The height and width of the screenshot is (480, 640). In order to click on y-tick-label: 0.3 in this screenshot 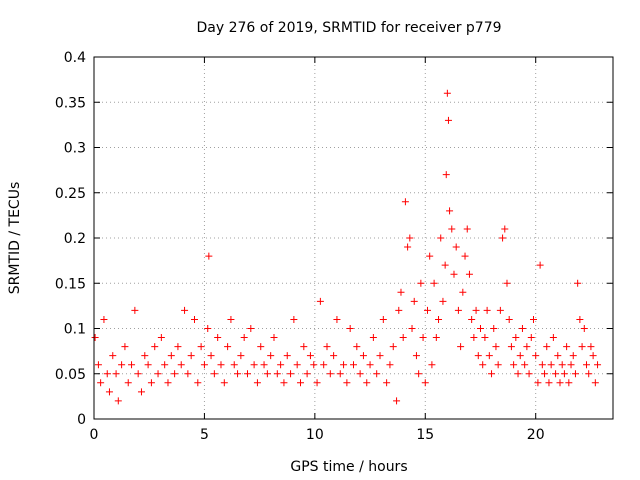, I will do `click(75, 149)`.